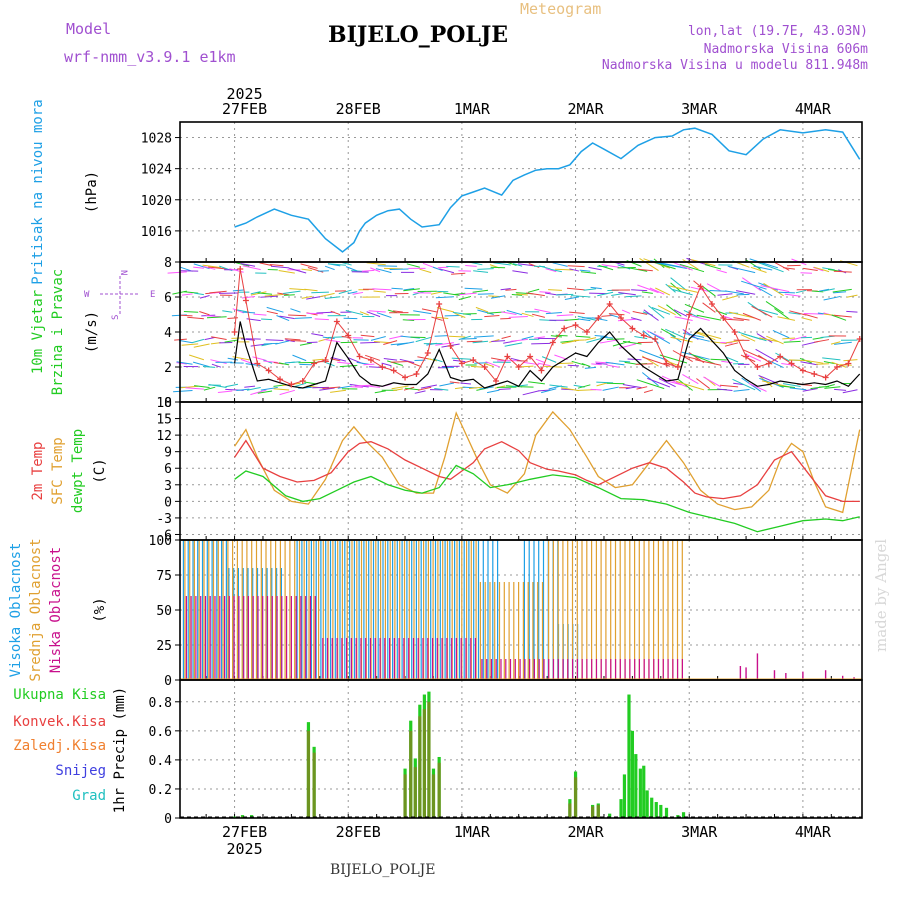  What do you see at coordinates (38, 470) in the screenshot?
I see `temp2m-ylabel: 2m Temp` at bounding box center [38, 470].